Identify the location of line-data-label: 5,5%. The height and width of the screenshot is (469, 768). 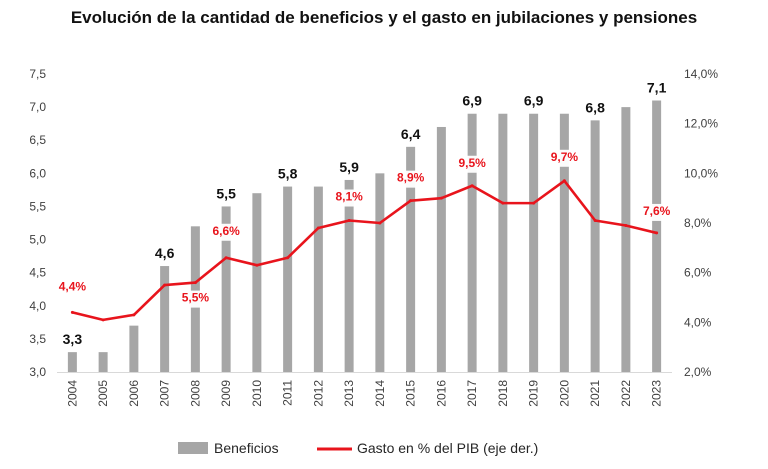
(196, 298).